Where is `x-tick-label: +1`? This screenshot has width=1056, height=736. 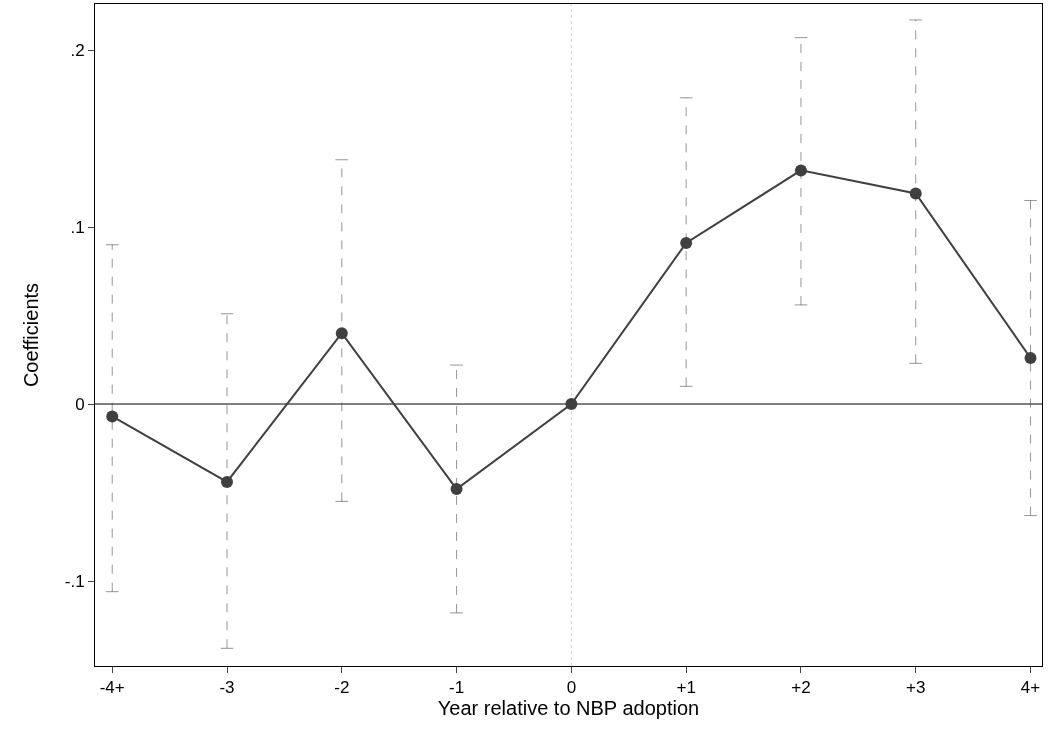
x-tick-label: +1 is located at coordinates (686, 688).